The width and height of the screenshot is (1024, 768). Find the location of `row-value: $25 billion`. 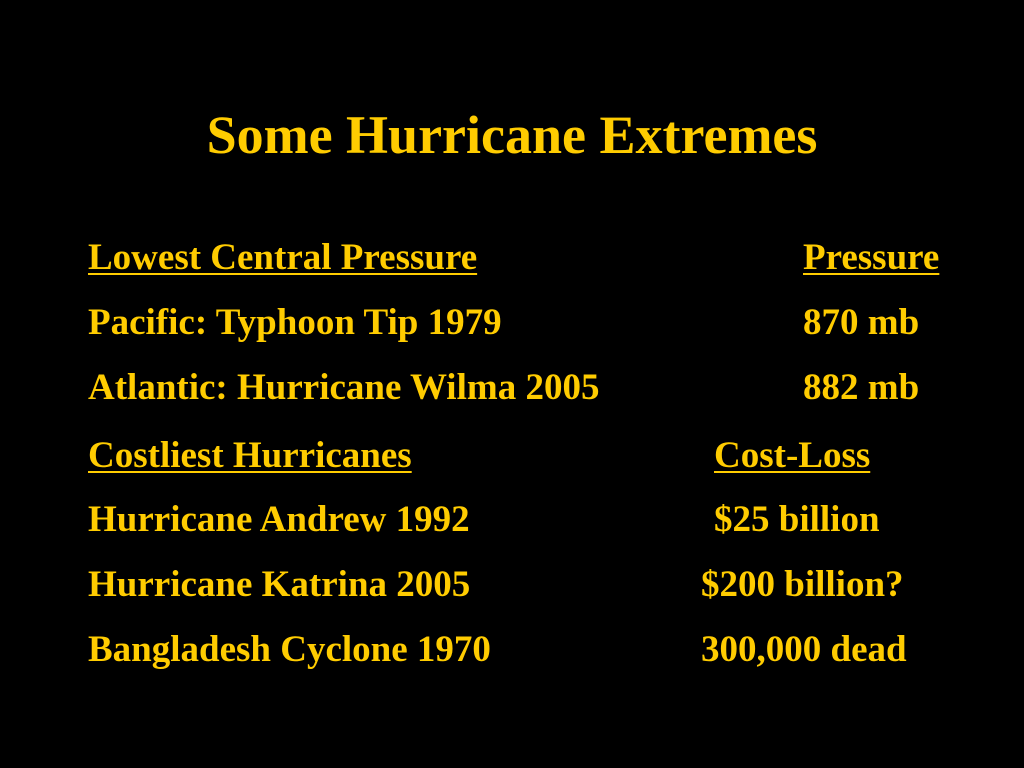

row-value: $25 billion is located at coordinates (797, 519).